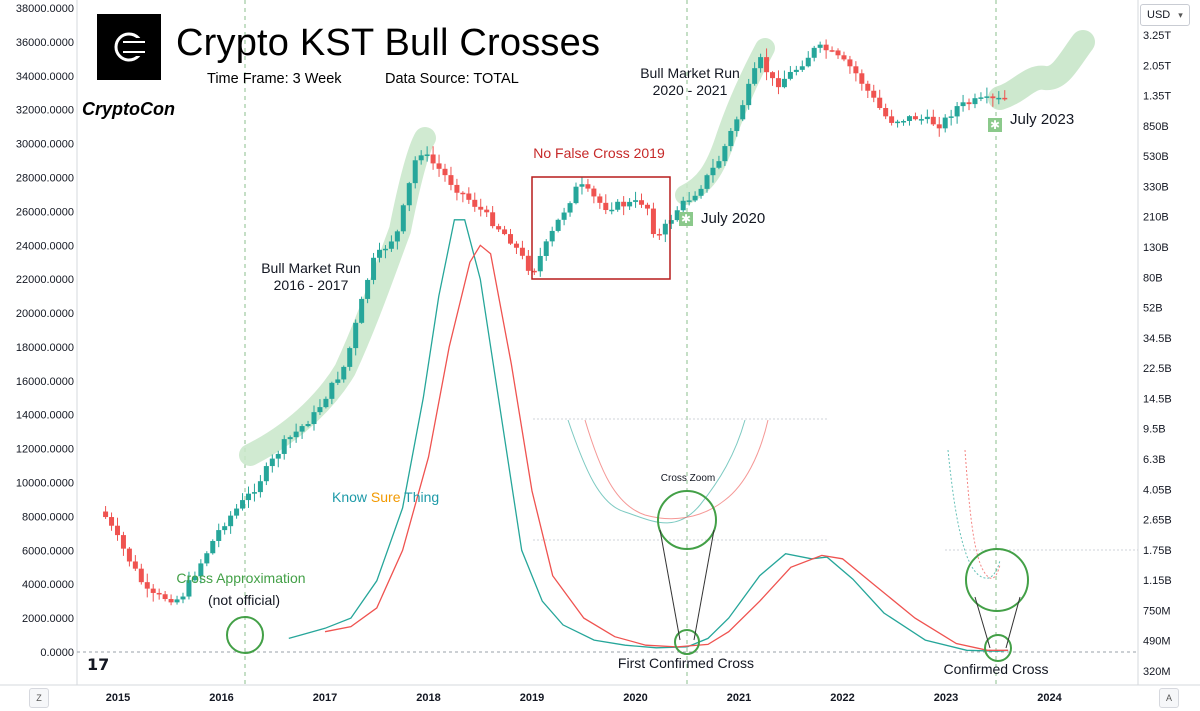 The image size is (1200, 711). What do you see at coordinates (687, 642) in the screenshot?
I see `first-cross-circle` at bounding box center [687, 642].